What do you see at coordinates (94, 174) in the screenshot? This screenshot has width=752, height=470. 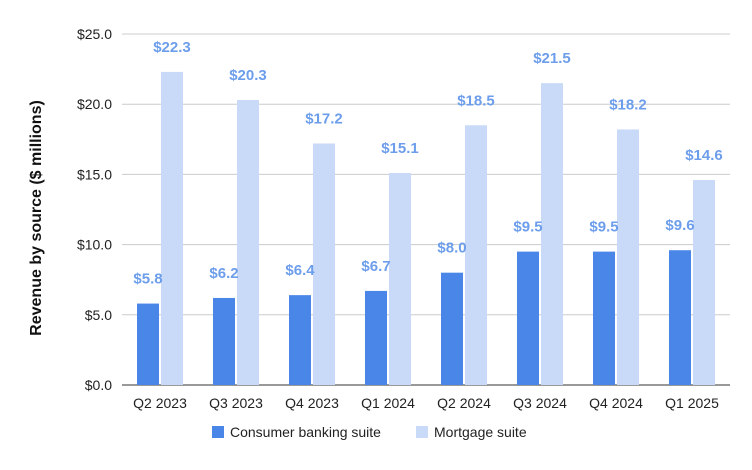 I see `y-tick-label: $15.0` at bounding box center [94, 174].